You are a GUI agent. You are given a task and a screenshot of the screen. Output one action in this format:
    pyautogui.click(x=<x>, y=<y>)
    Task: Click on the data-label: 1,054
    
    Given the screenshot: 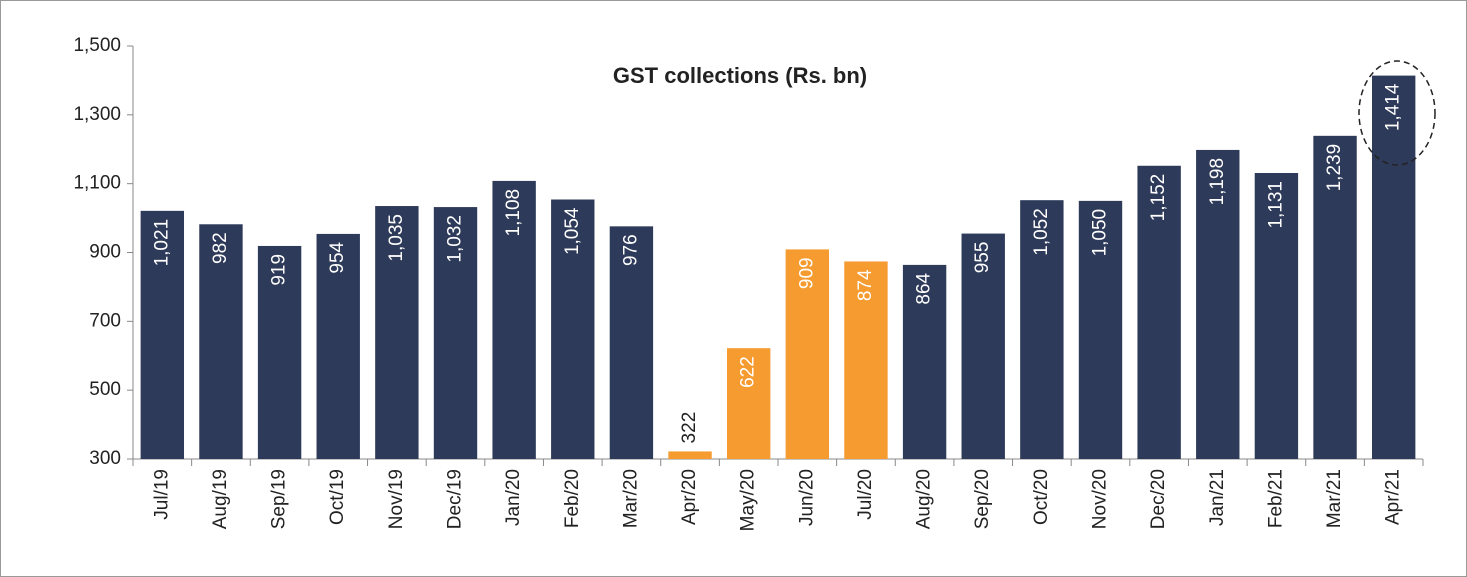 What is the action you would take?
    pyautogui.click(x=572, y=231)
    